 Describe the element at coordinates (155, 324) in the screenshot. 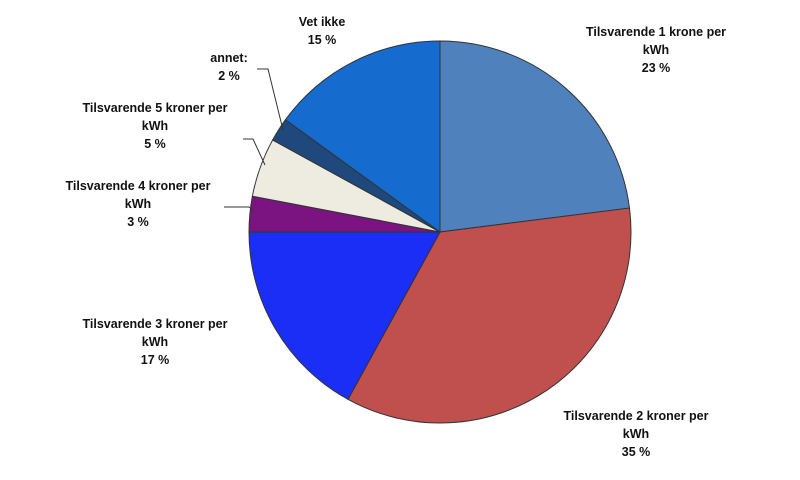

I see `slice-category-label: Tilsvarende 3 kroner per` at that location.